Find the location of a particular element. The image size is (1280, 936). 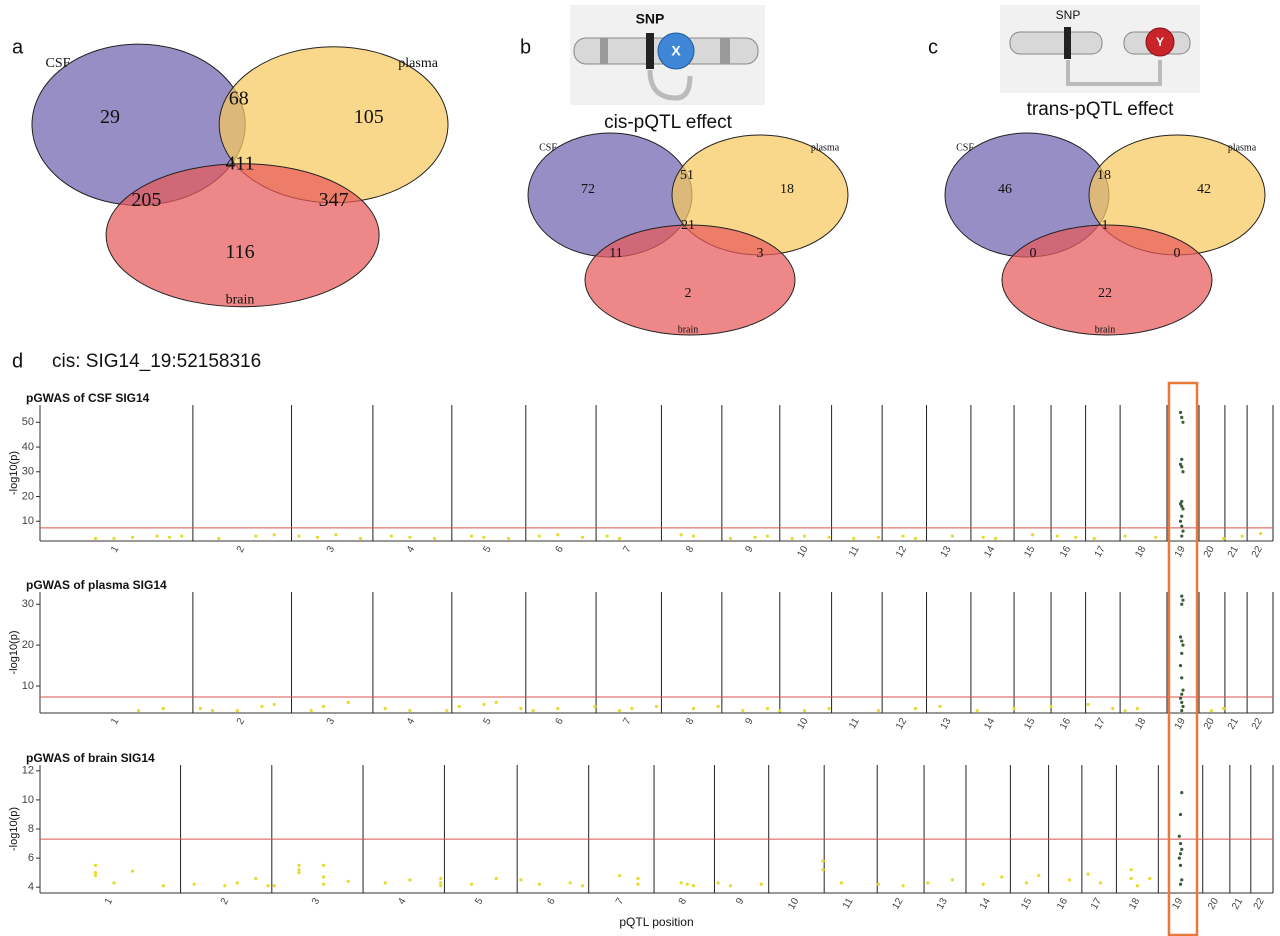

panel-title: cis: SIG14_19:52158316 is located at coordinates (156, 361).